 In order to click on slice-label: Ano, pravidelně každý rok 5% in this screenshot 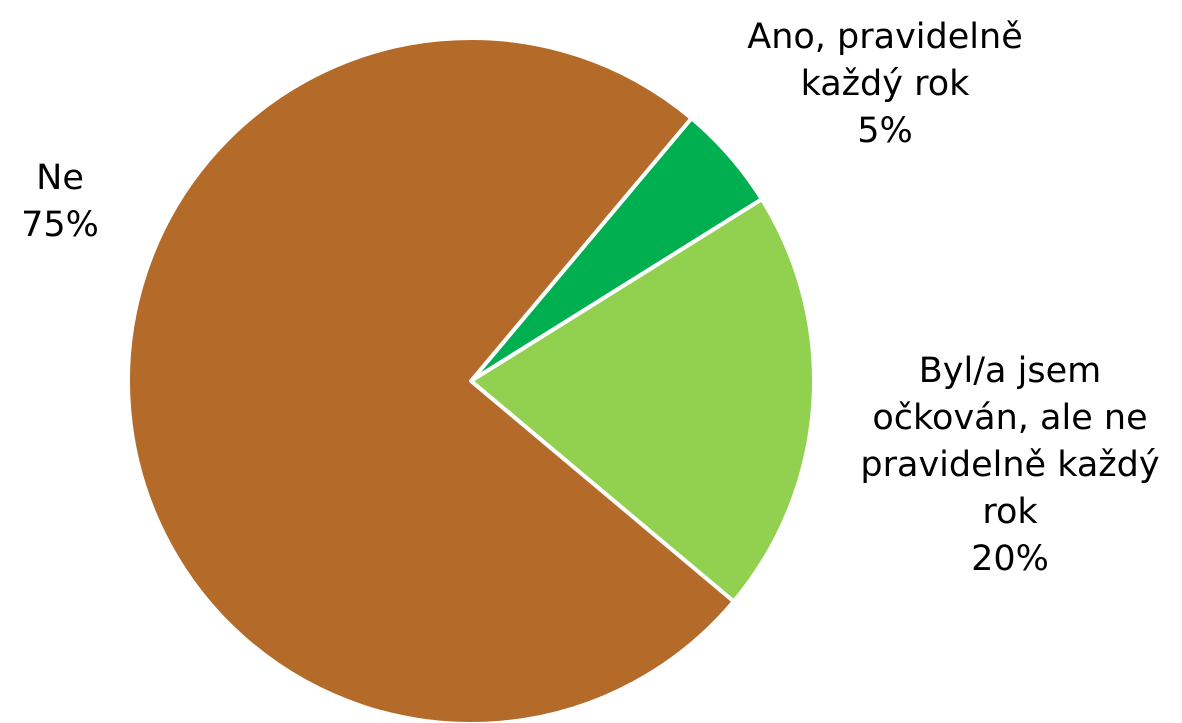, I will do `click(885, 84)`.